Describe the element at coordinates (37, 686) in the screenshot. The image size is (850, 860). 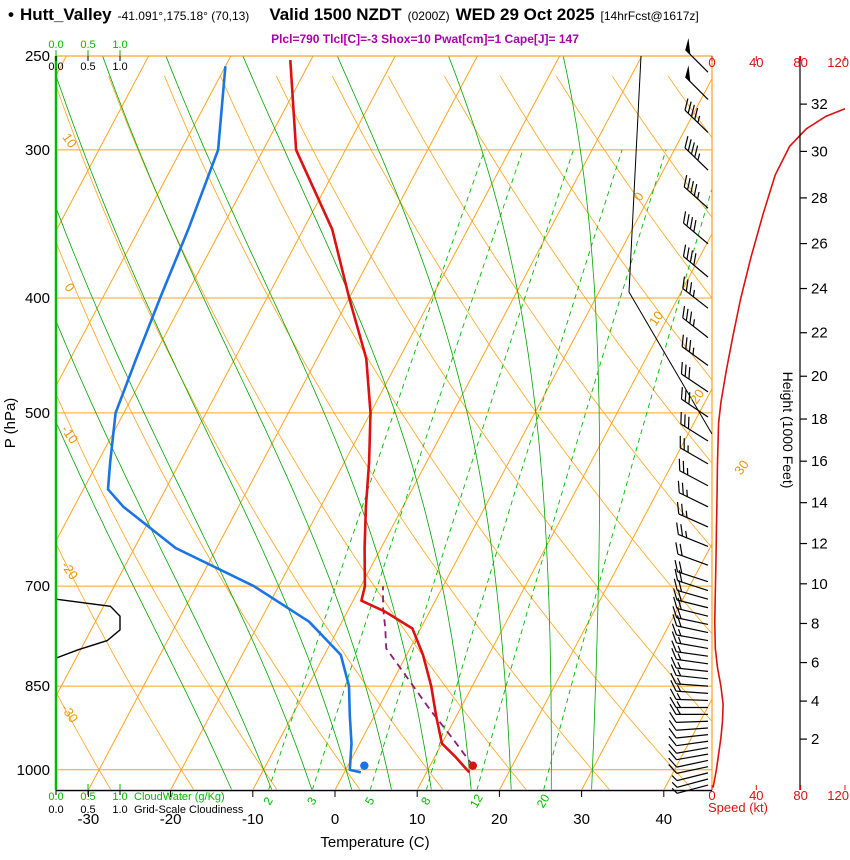
I see `svg-text: 850` at that location.